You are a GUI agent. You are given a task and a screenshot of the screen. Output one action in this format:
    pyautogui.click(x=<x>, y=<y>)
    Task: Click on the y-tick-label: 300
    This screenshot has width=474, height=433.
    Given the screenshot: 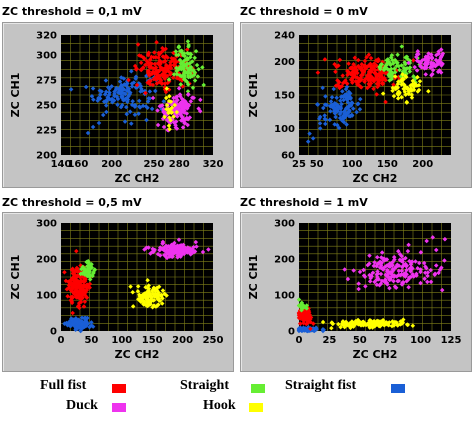 What is the action you would take?
    pyautogui.click(x=284, y=224)
    